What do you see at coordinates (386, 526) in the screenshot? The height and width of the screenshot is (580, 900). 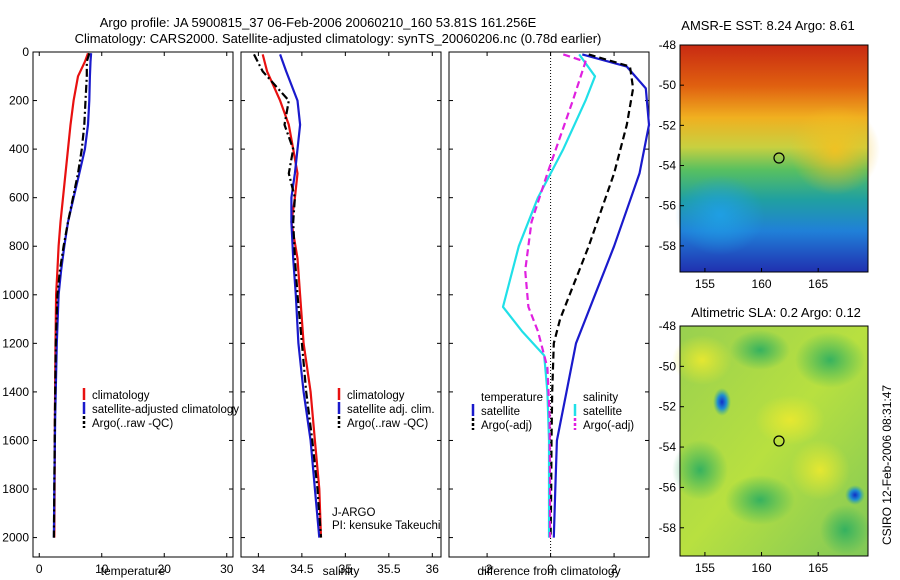 I see `annotation-text: PI: kensuke Takeuchi` at bounding box center [386, 526].